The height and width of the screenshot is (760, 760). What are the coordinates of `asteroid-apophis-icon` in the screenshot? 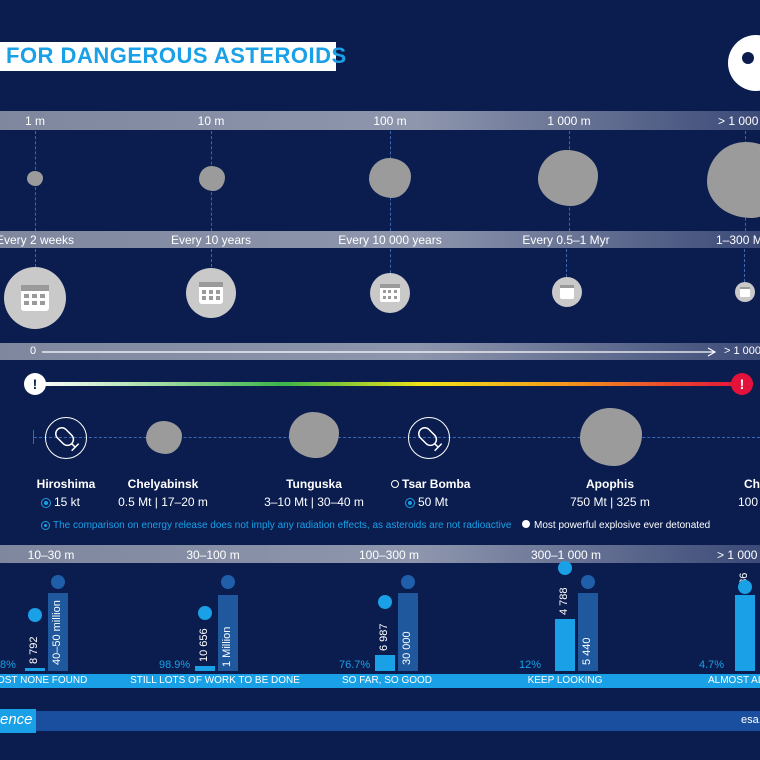 It's located at (611, 437).